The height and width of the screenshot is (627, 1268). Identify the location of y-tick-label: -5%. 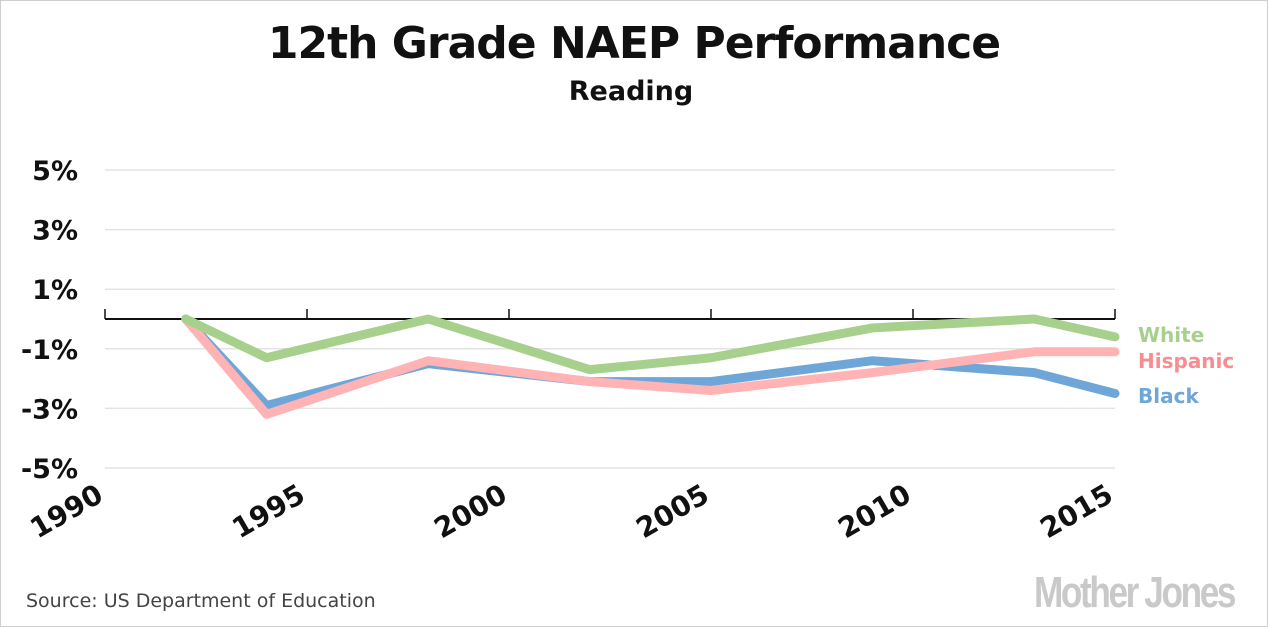
(49, 469).